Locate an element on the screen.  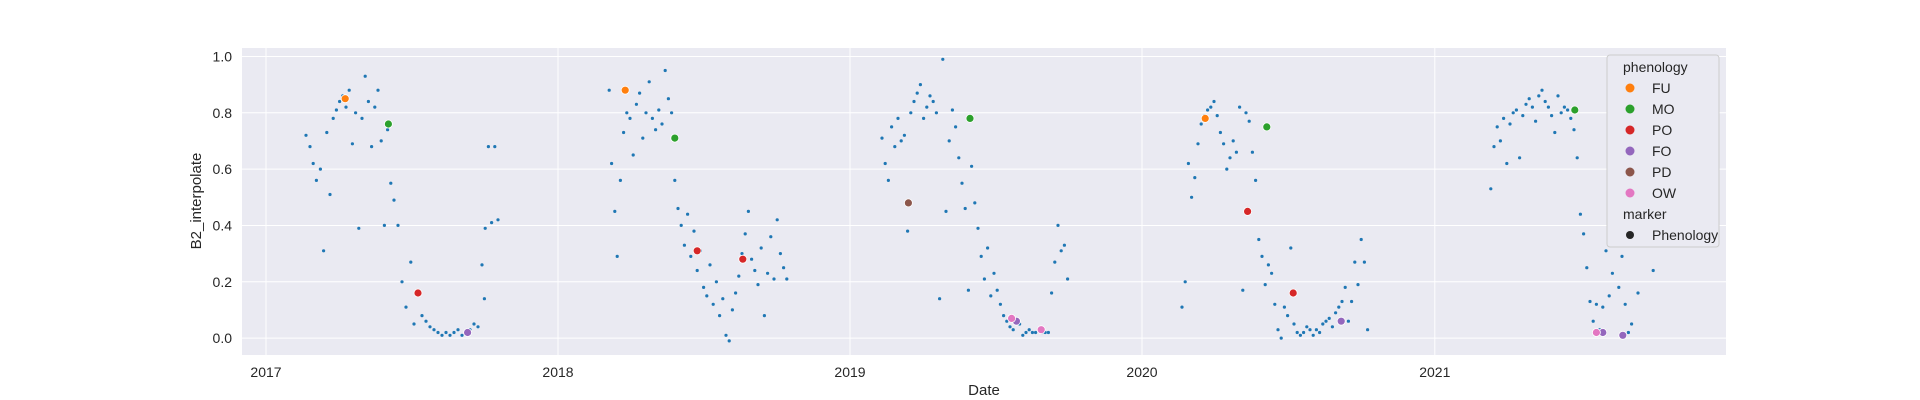
y-tick-labels: 0.0 0.2 0.4 0.6 0.8 1.0 is located at coordinates (223, 197).